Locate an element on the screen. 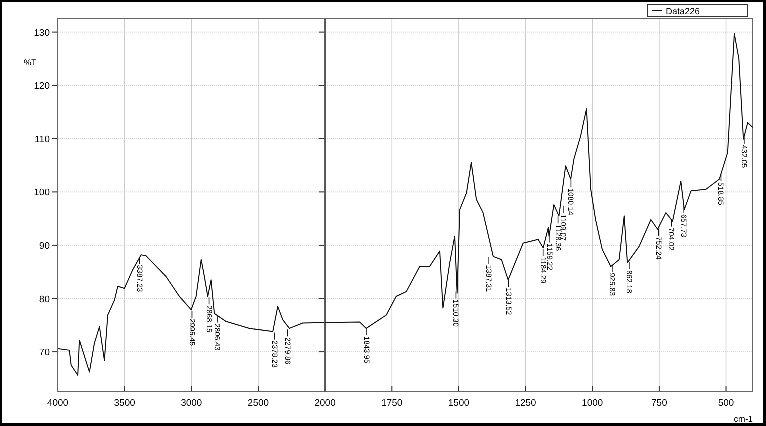 Image resolution: width=766 pixels, height=426 pixels. x-axis-title: cm-1 is located at coordinates (744, 419).